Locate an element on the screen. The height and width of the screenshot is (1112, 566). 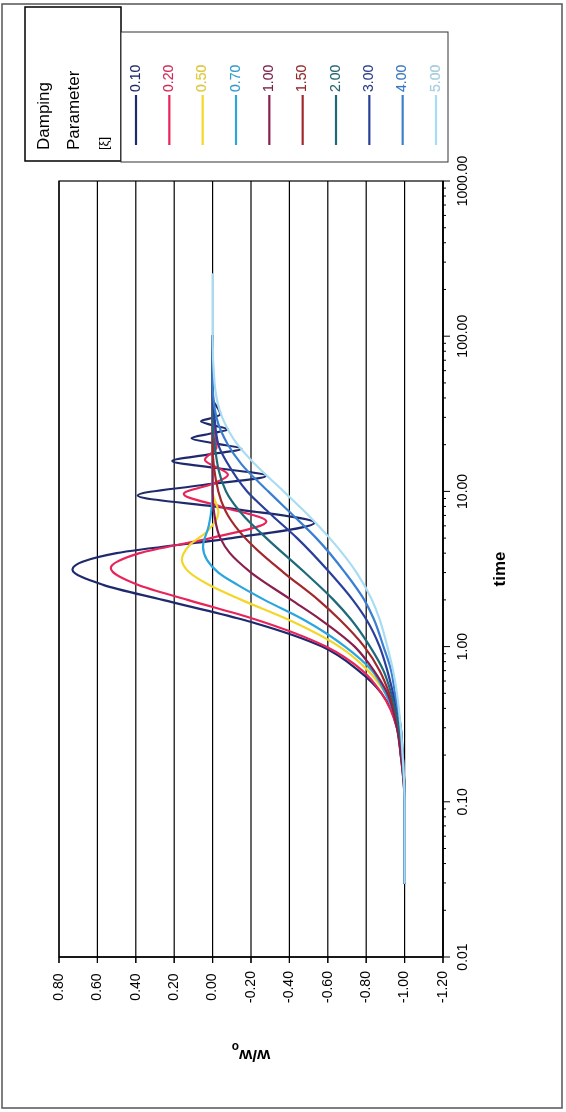
text: 2.00 is located at coordinates (334, 78).